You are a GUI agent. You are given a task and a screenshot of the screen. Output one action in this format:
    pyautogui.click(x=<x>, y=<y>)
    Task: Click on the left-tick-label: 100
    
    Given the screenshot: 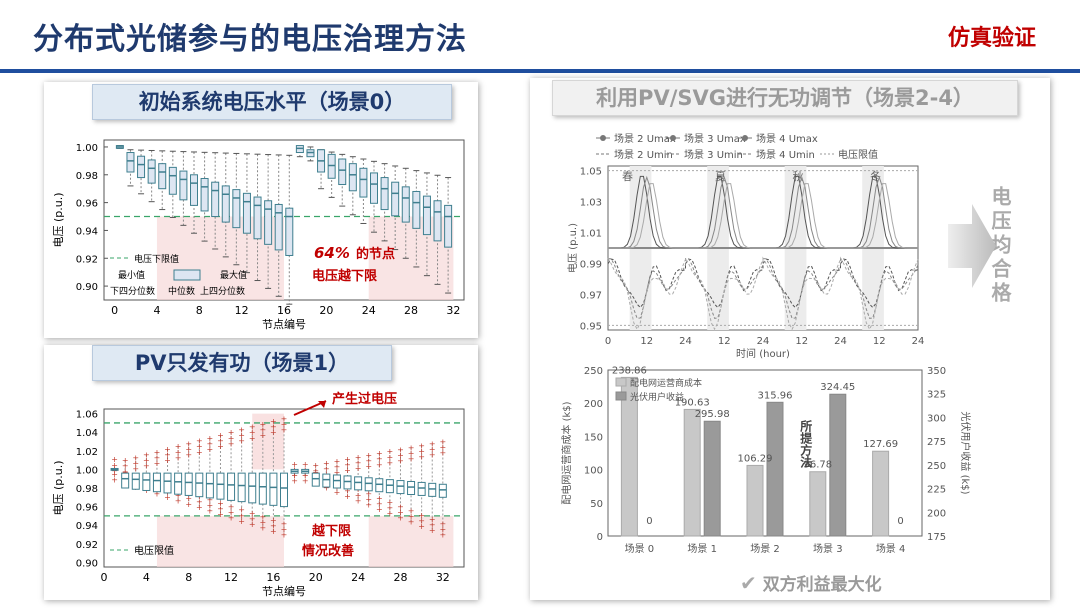 What is the action you would take?
    pyautogui.click(x=593, y=471)
    